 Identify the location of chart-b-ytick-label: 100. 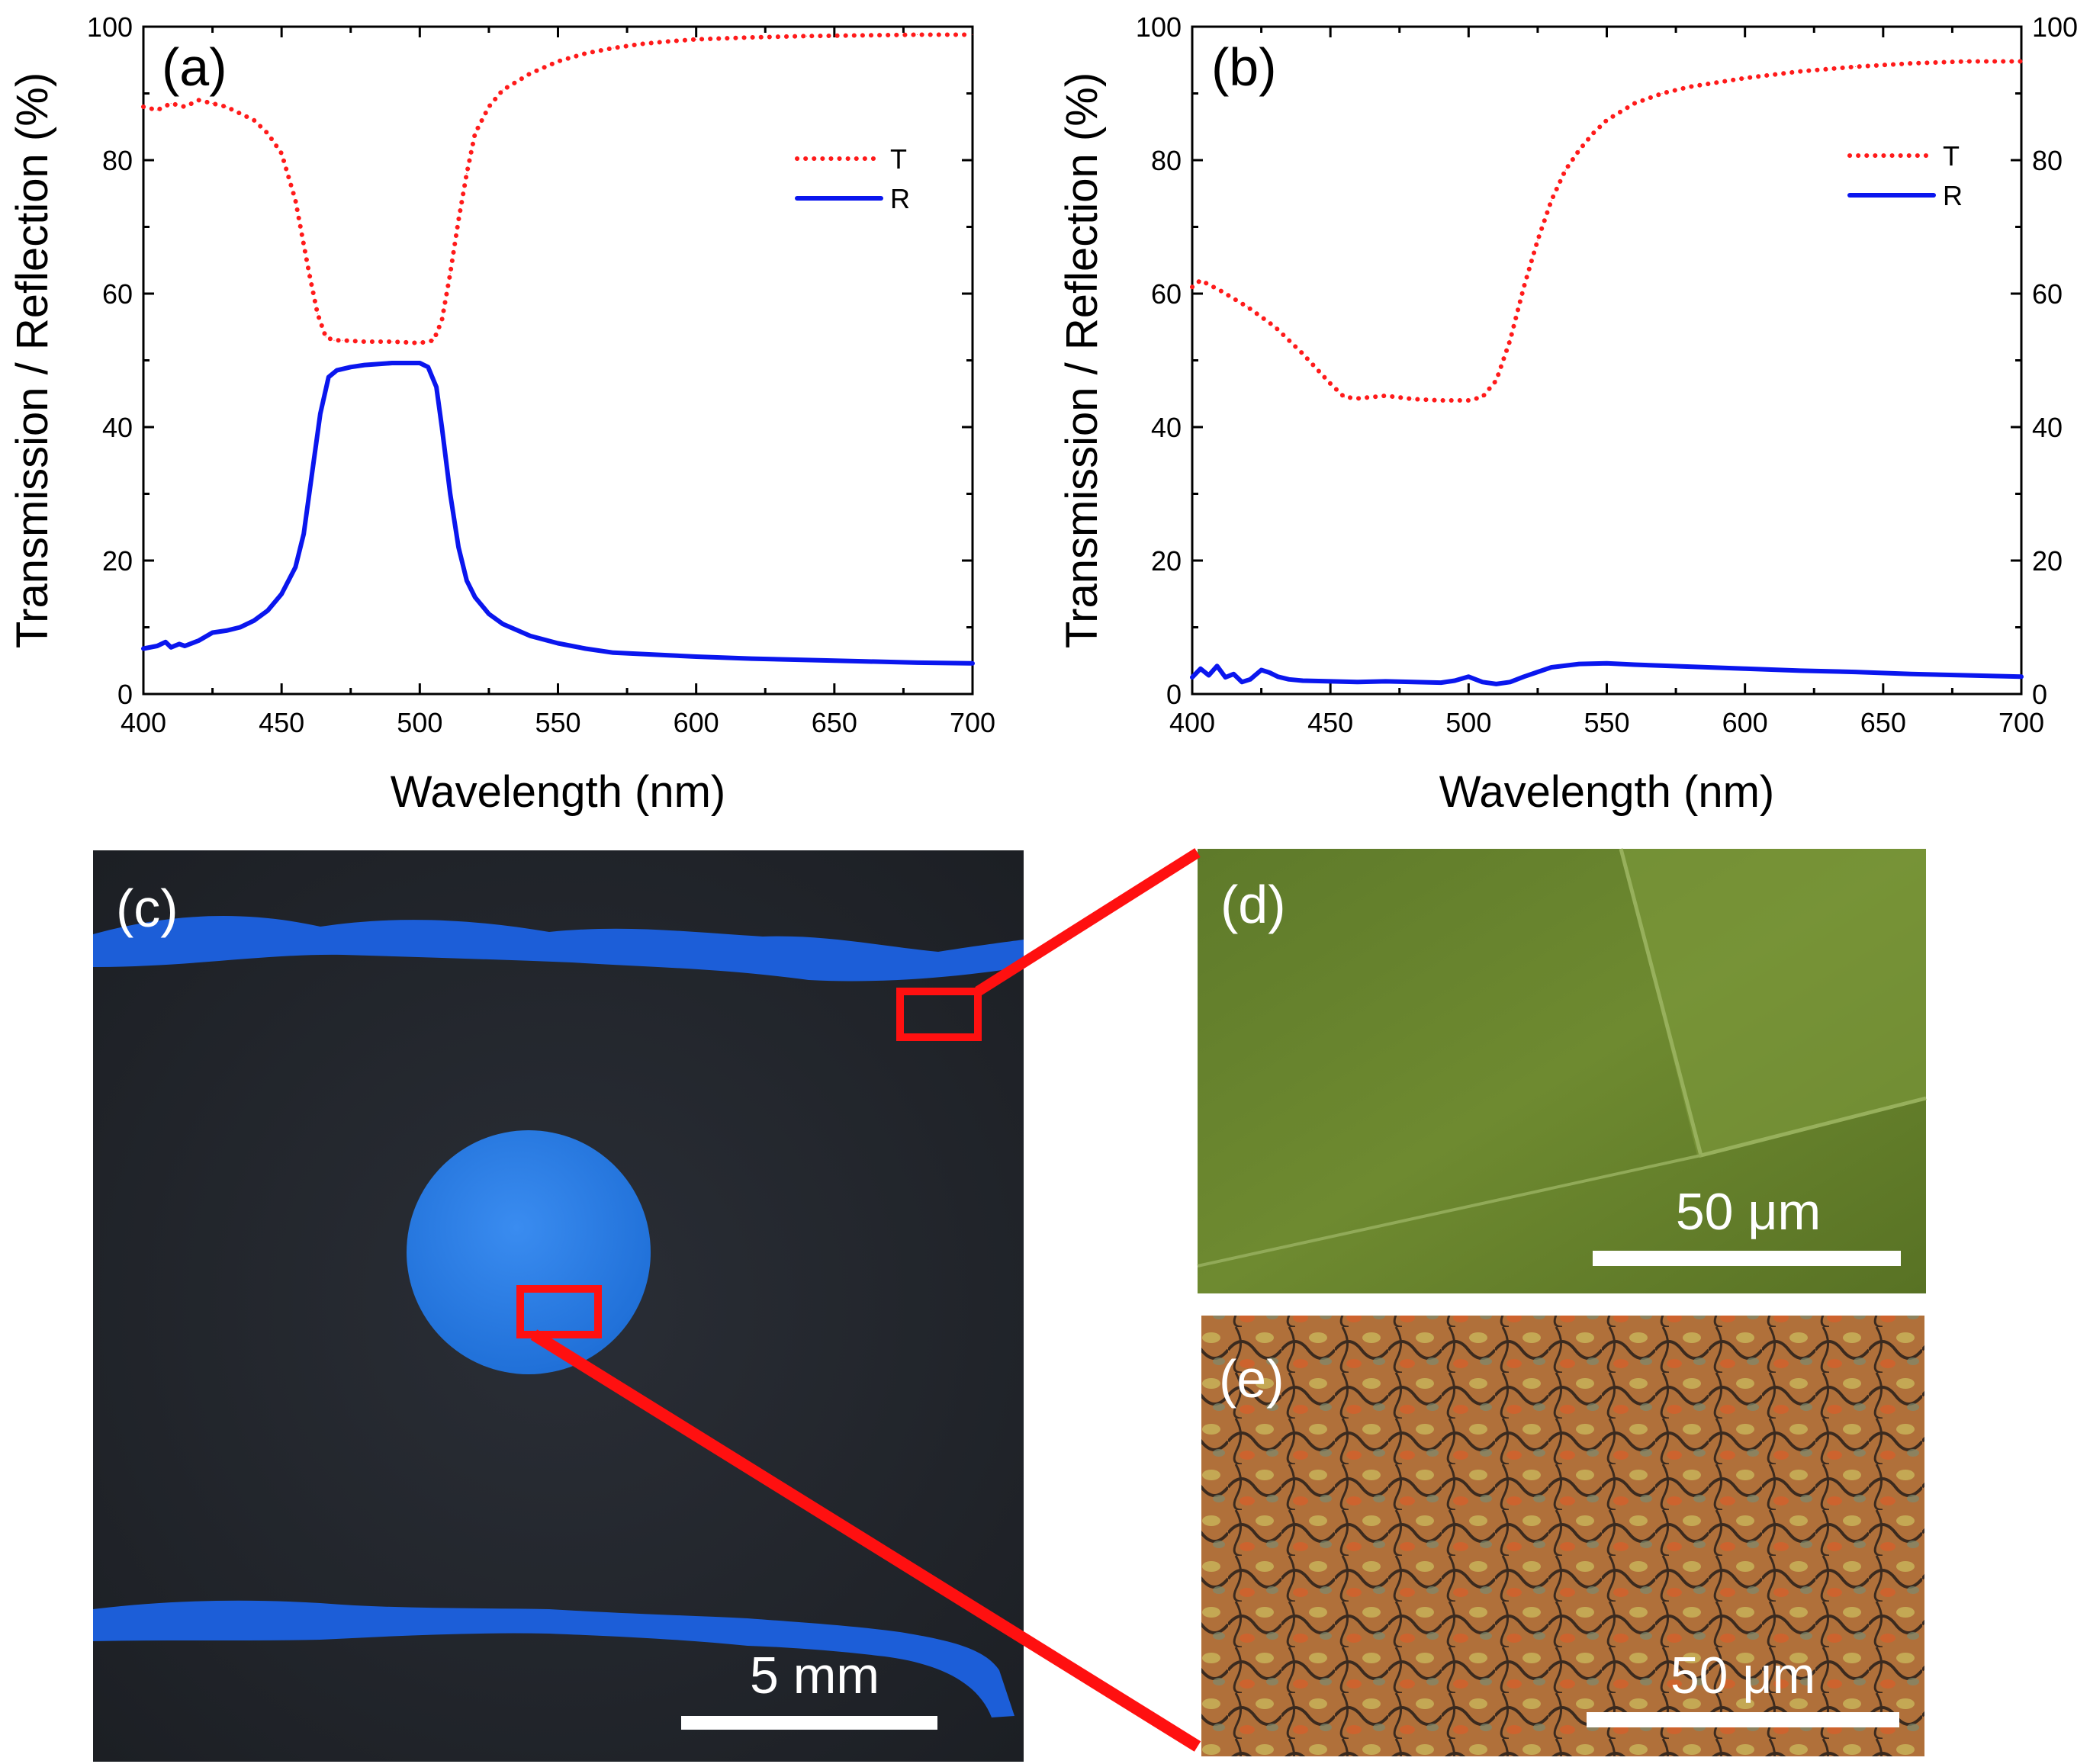
(1159, 27).